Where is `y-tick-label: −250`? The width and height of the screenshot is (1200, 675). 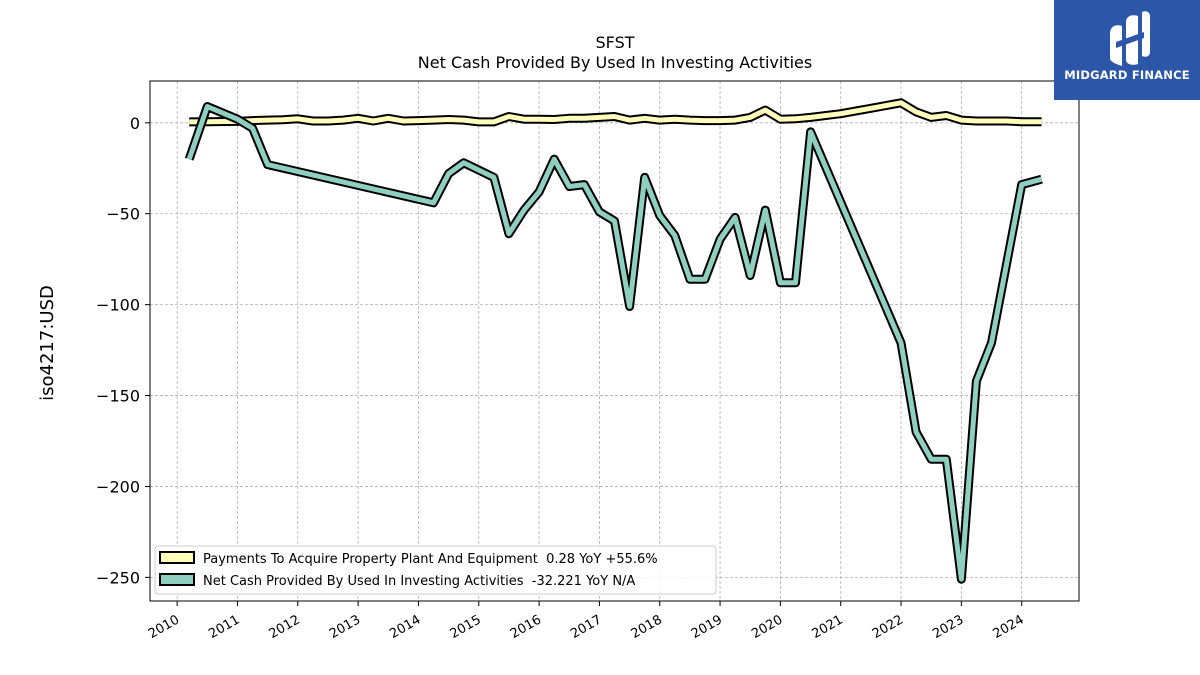 y-tick-label: −250 is located at coordinates (118, 577).